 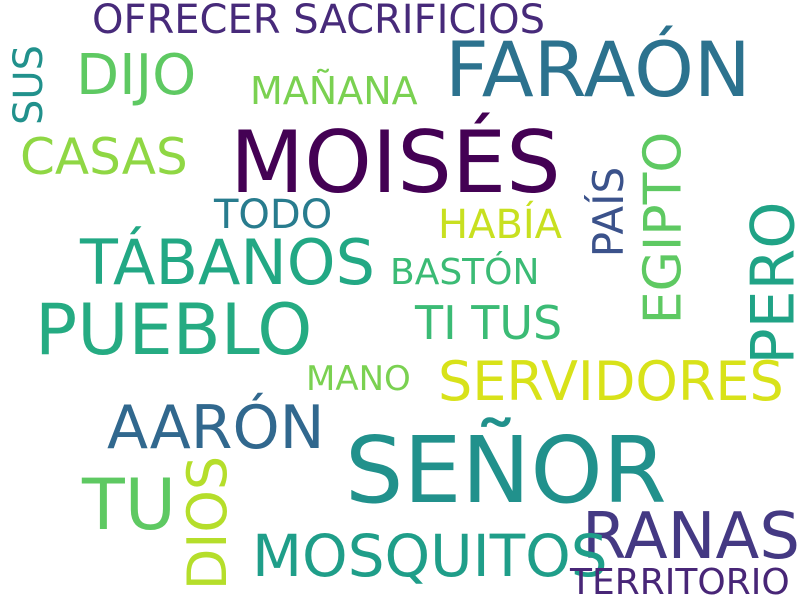 I want to click on word-ofrecer-sacrificios: OFRECER SACRIFICIOS, so click(x=318, y=21).